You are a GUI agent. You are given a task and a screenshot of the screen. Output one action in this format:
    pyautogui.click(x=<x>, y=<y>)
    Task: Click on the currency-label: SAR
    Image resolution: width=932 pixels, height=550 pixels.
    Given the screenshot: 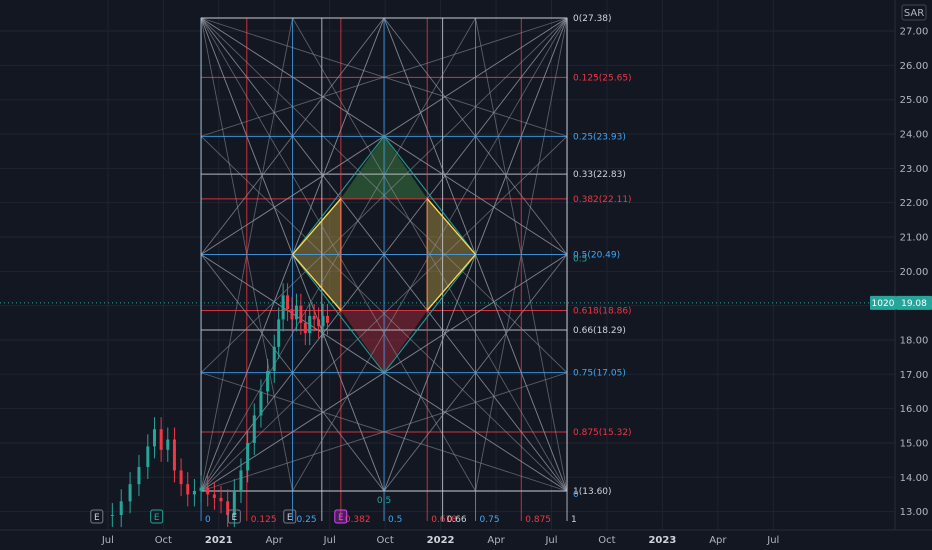 What is the action you would take?
    pyautogui.click(x=914, y=13)
    